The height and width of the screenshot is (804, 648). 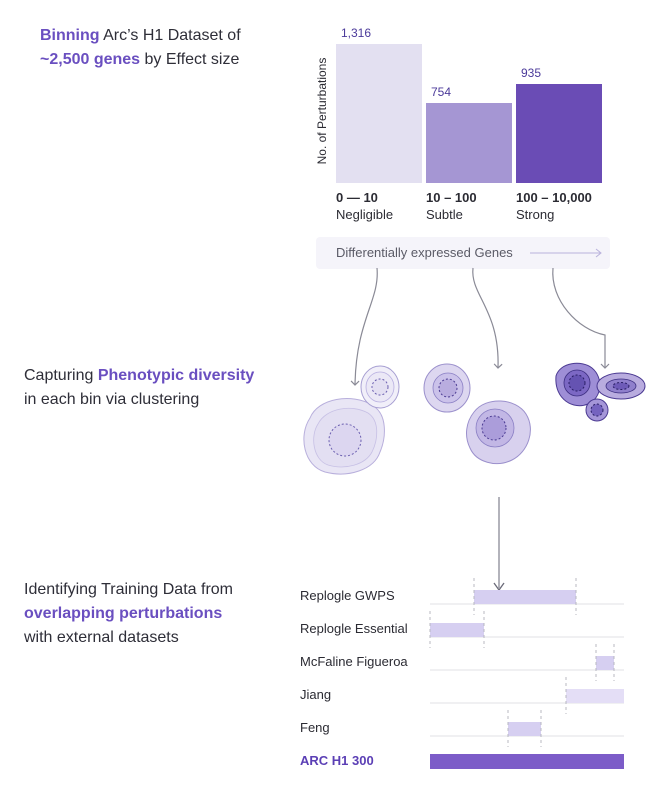 I want to click on external-datasets-text: with external datasets, so click(x=101, y=637).